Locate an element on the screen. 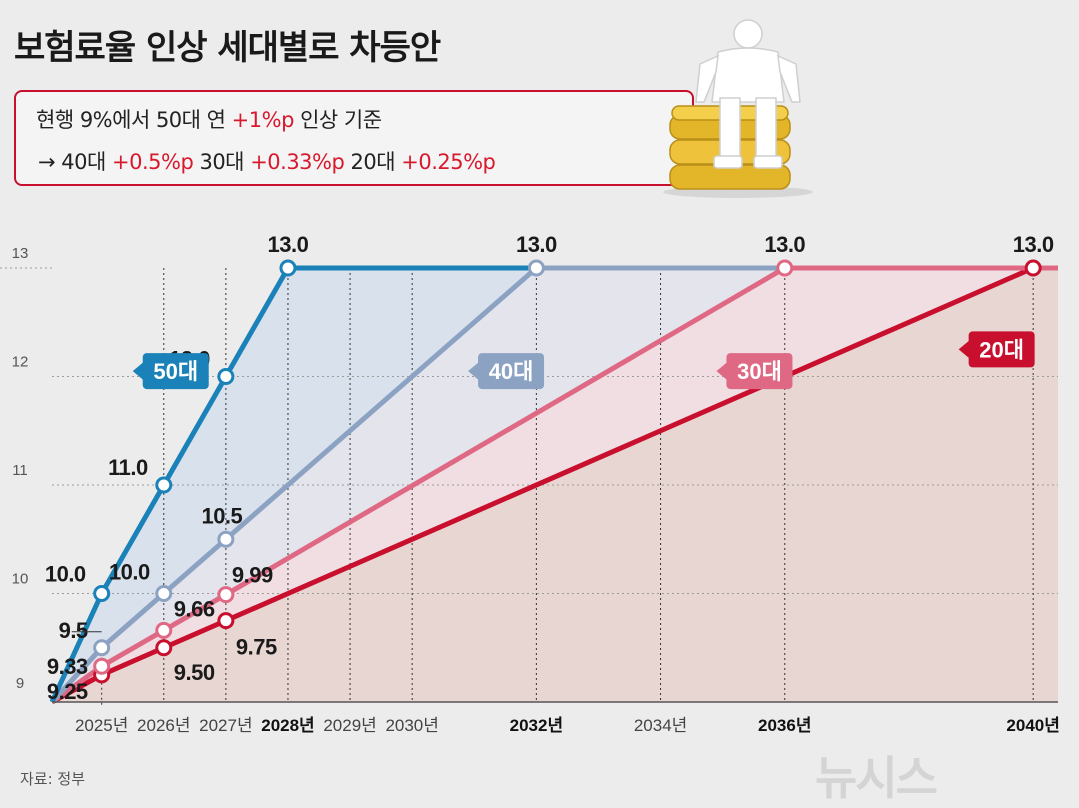 This screenshot has width=1079, height=808. data-label-s20: 13.0 is located at coordinates (1033, 244).